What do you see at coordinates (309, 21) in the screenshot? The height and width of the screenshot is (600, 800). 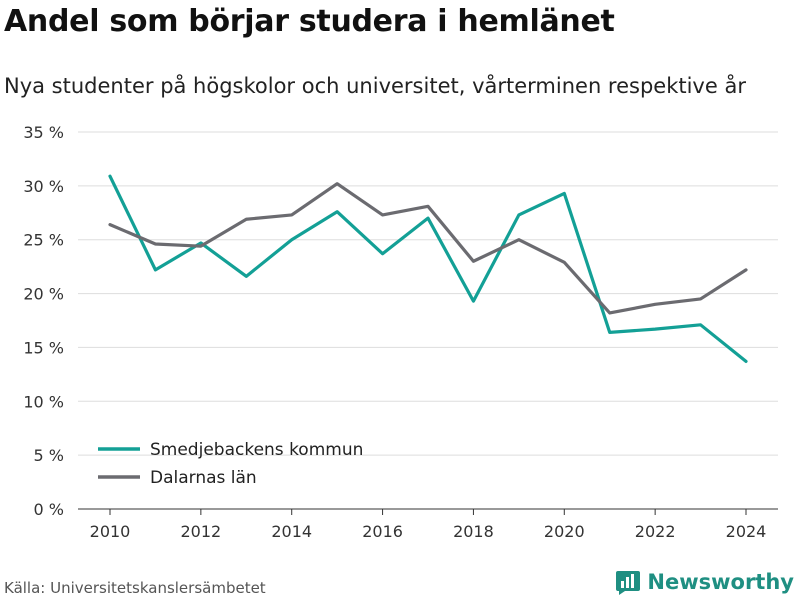 I see `chart-title: Andel som börjar studera i hemlänet` at bounding box center [309, 21].